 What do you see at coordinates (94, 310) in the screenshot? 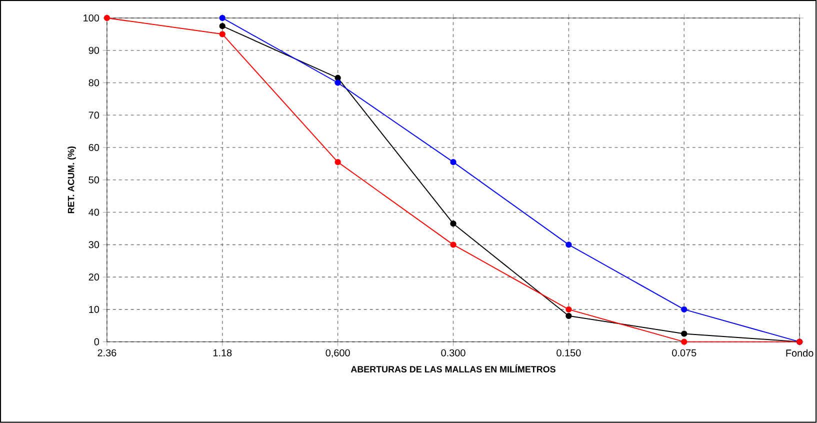
I see `y-tick-label: 10` at bounding box center [94, 310].